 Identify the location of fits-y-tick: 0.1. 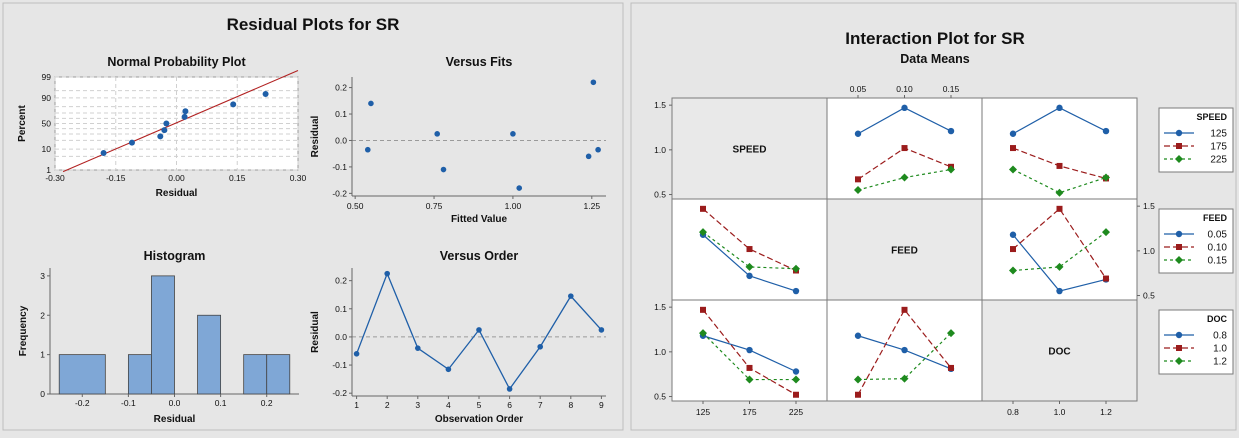
(341, 114).